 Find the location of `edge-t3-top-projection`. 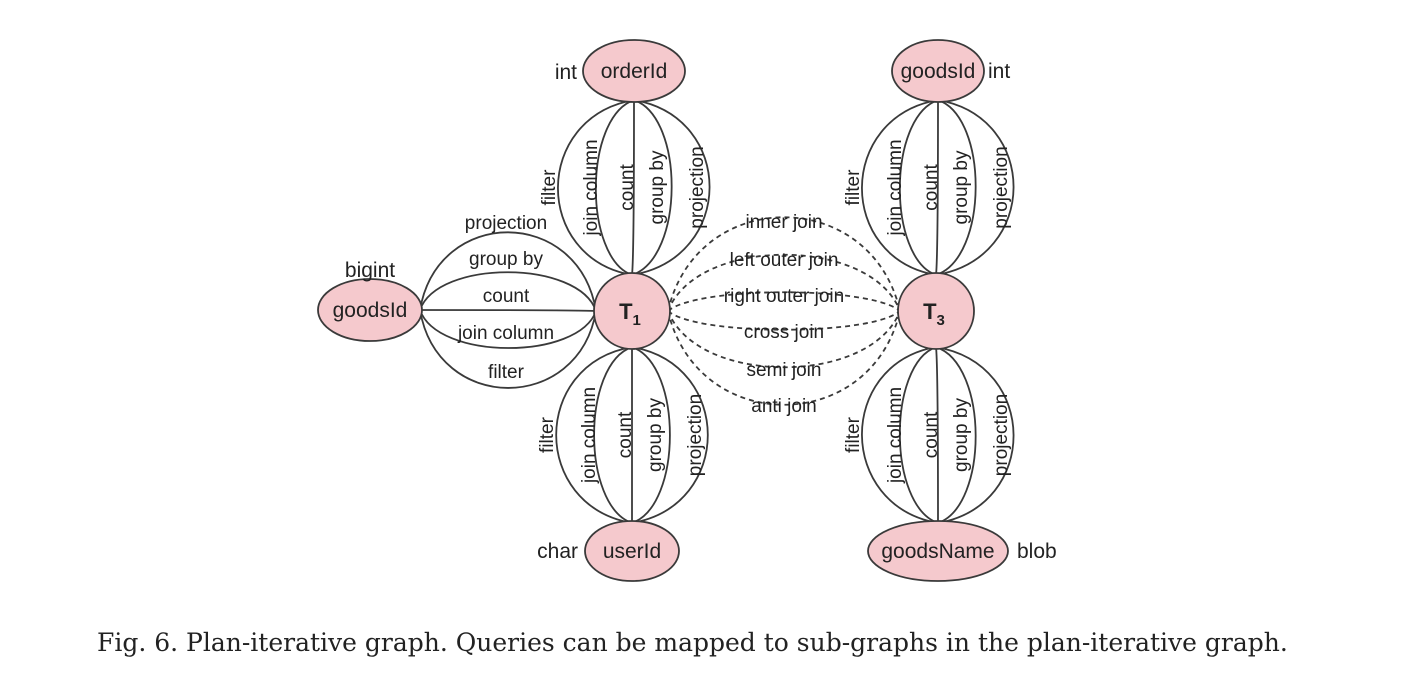

edge-t3-top-projection is located at coordinates (975, 187).